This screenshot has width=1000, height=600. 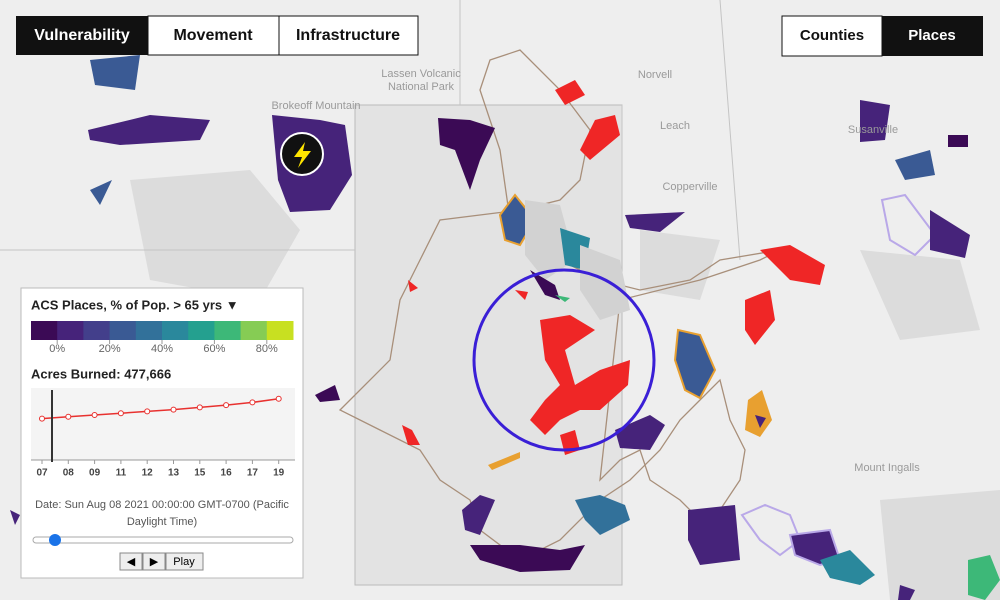 What do you see at coordinates (873, 130) in the screenshot?
I see `map-label: Susanville` at bounding box center [873, 130].